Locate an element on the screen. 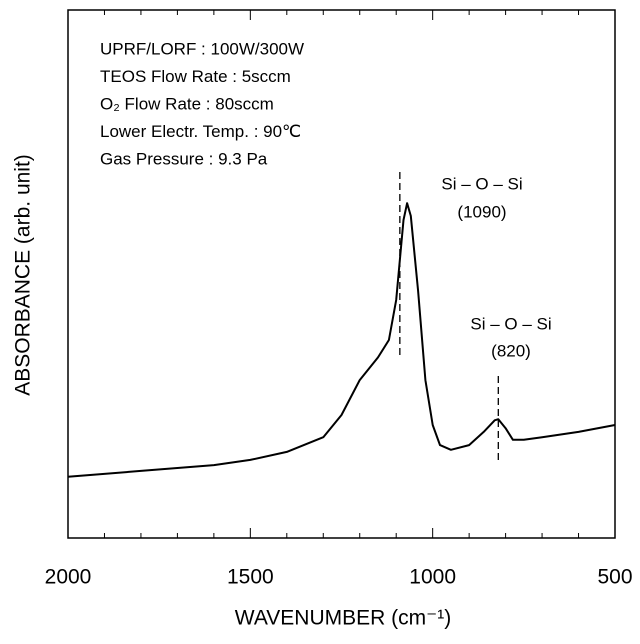  annotation: TEOS Flow Rate : 5sccm is located at coordinates (195, 76).